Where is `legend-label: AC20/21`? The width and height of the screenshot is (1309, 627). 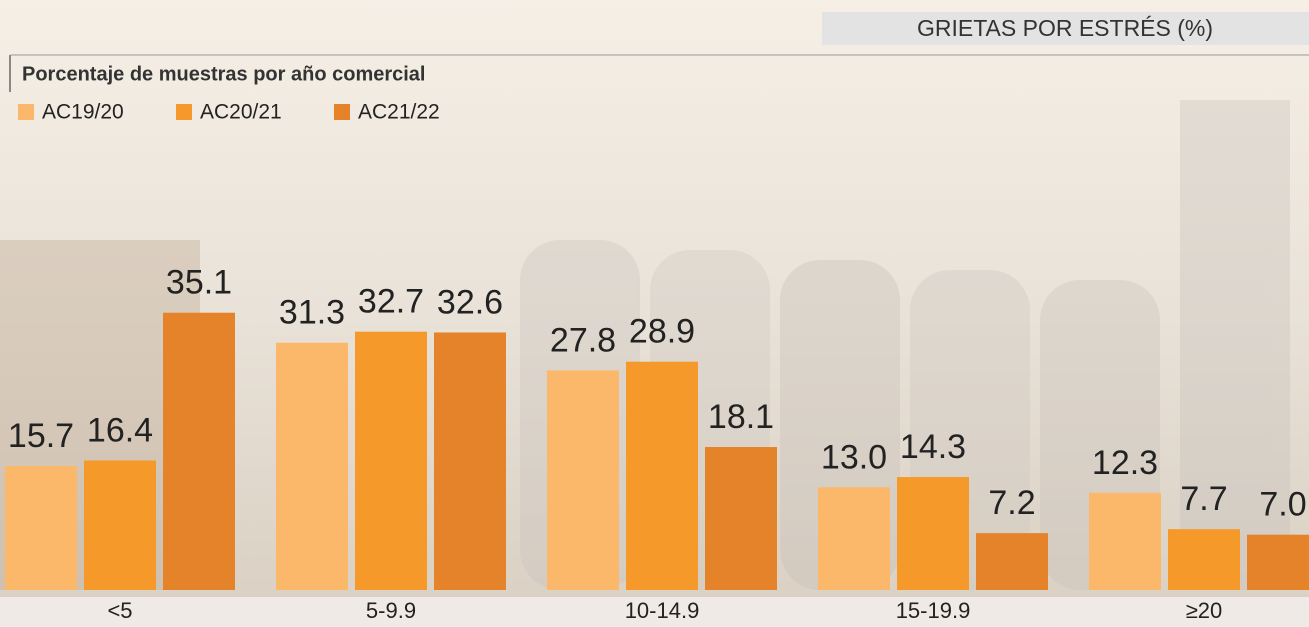 legend-label: AC20/21 is located at coordinates (241, 112).